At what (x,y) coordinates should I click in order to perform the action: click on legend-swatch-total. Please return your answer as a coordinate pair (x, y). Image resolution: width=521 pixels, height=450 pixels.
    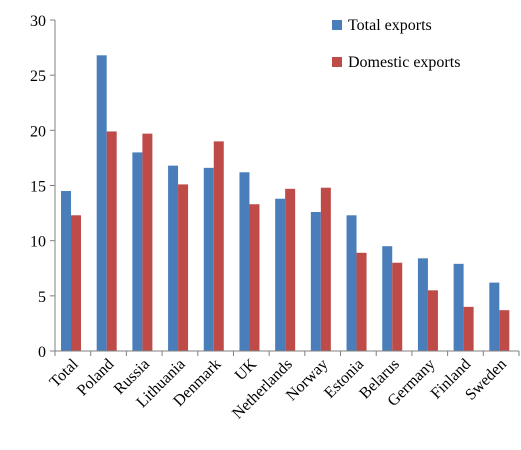
    Looking at the image, I should click on (337, 25).